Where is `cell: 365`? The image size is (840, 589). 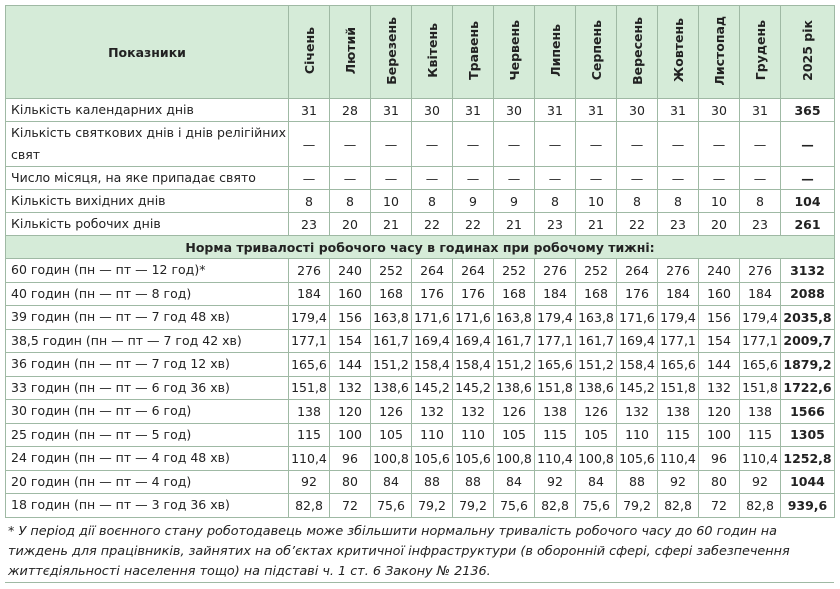
cell: 365 is located at coordinates (807, 110).